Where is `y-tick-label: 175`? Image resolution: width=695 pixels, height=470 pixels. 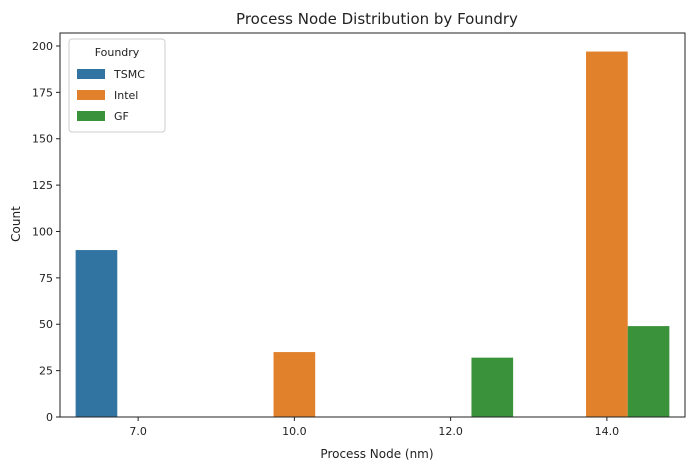 y-tick-label: 175 is located at coordinates (42, 92).